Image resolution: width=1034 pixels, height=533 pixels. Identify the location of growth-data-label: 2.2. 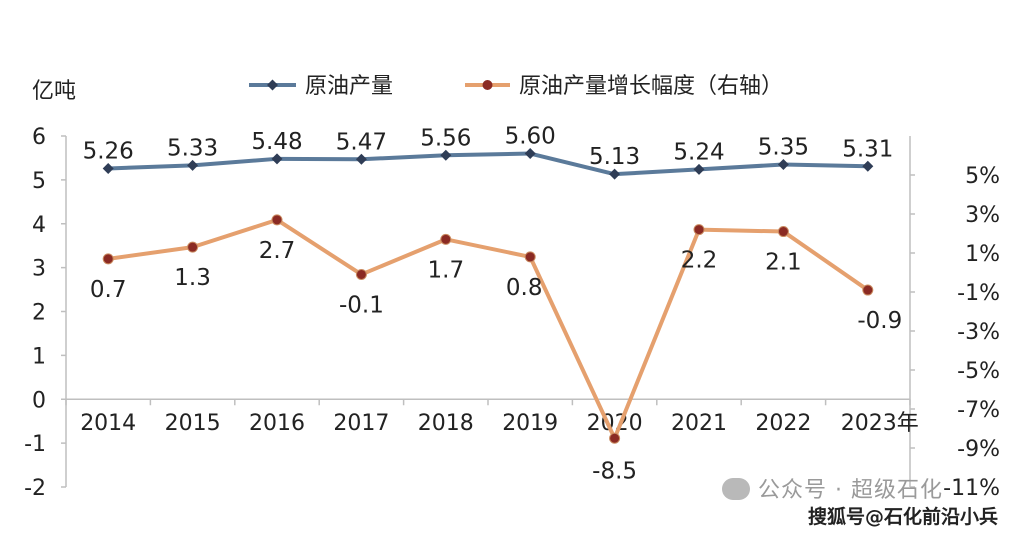
(699, 261).